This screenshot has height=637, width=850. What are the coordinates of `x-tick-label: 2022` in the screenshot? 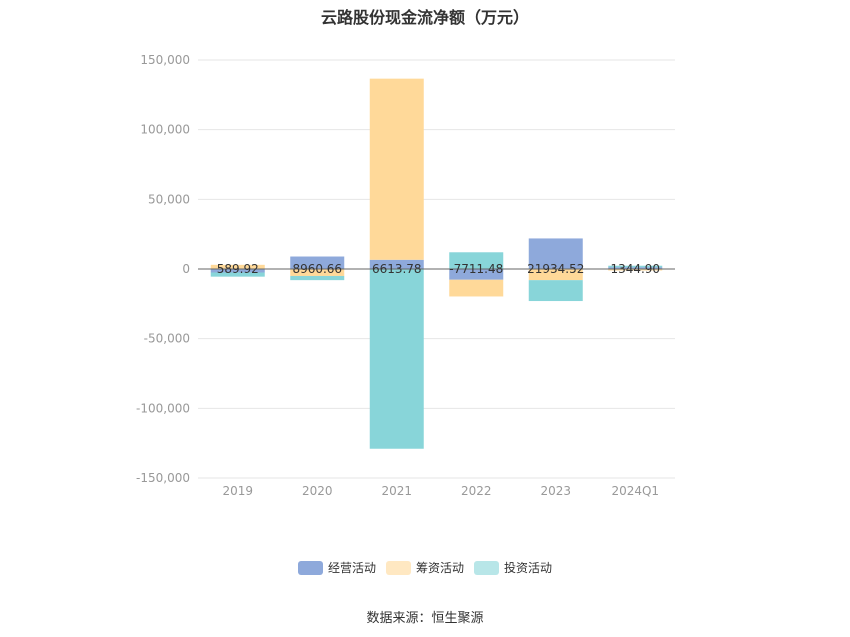 It's located at (476, 491).